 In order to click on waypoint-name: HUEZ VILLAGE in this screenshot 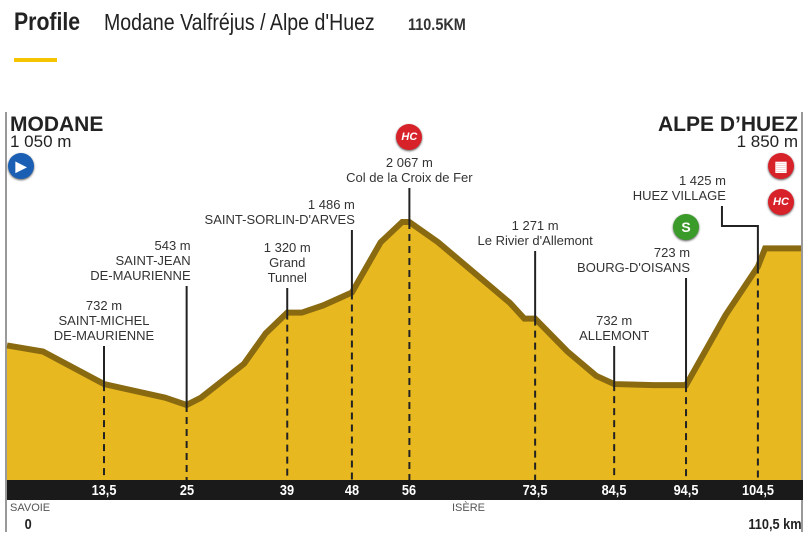, I will do `click(679, 195)`.